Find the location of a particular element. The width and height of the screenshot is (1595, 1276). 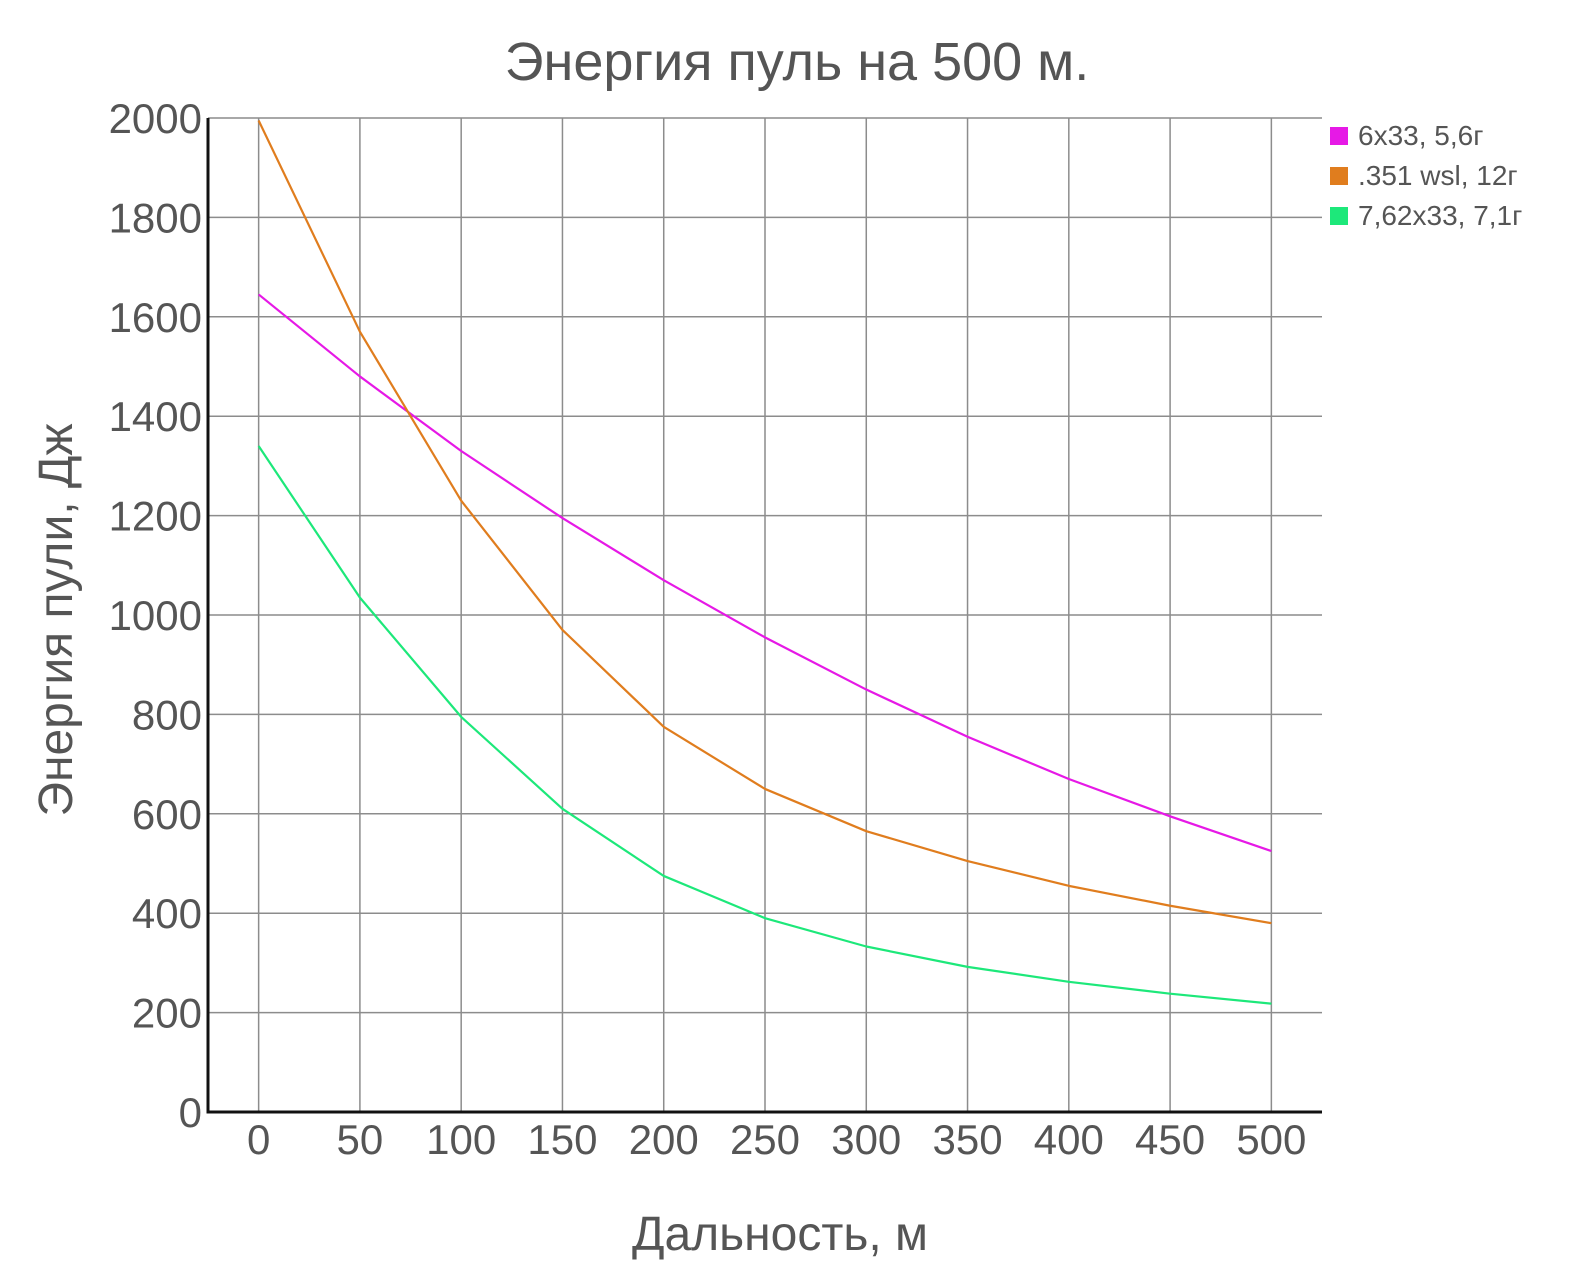

legend-label: 7,62x33, 7,1г is located at coordinates (1440, 215).